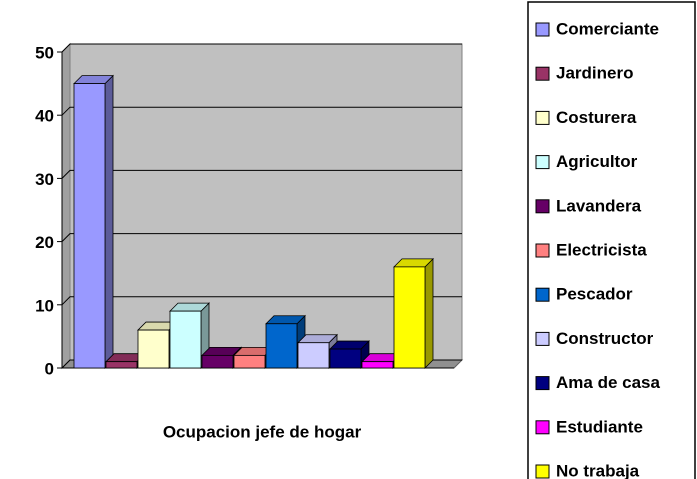 The height and width of the screenshot is (479, 697). Describe the element at coordinates (605, 338) in the screenshot. I see `legend-label: Constructor` at that location.